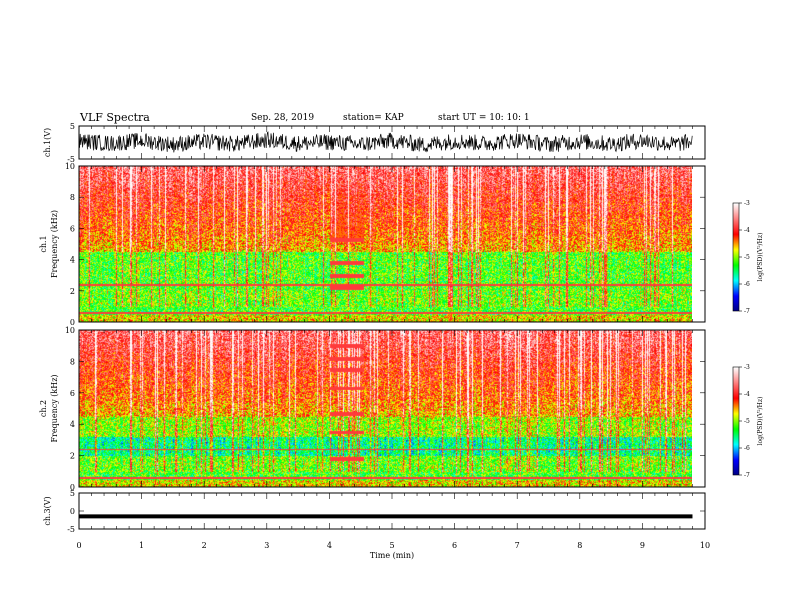  What do you see at coordinates (54, 408) in the screenshot?
I see `ch2-spectro-ylabel-2: Frequency (kHz)` at bounding box center [54, 408].